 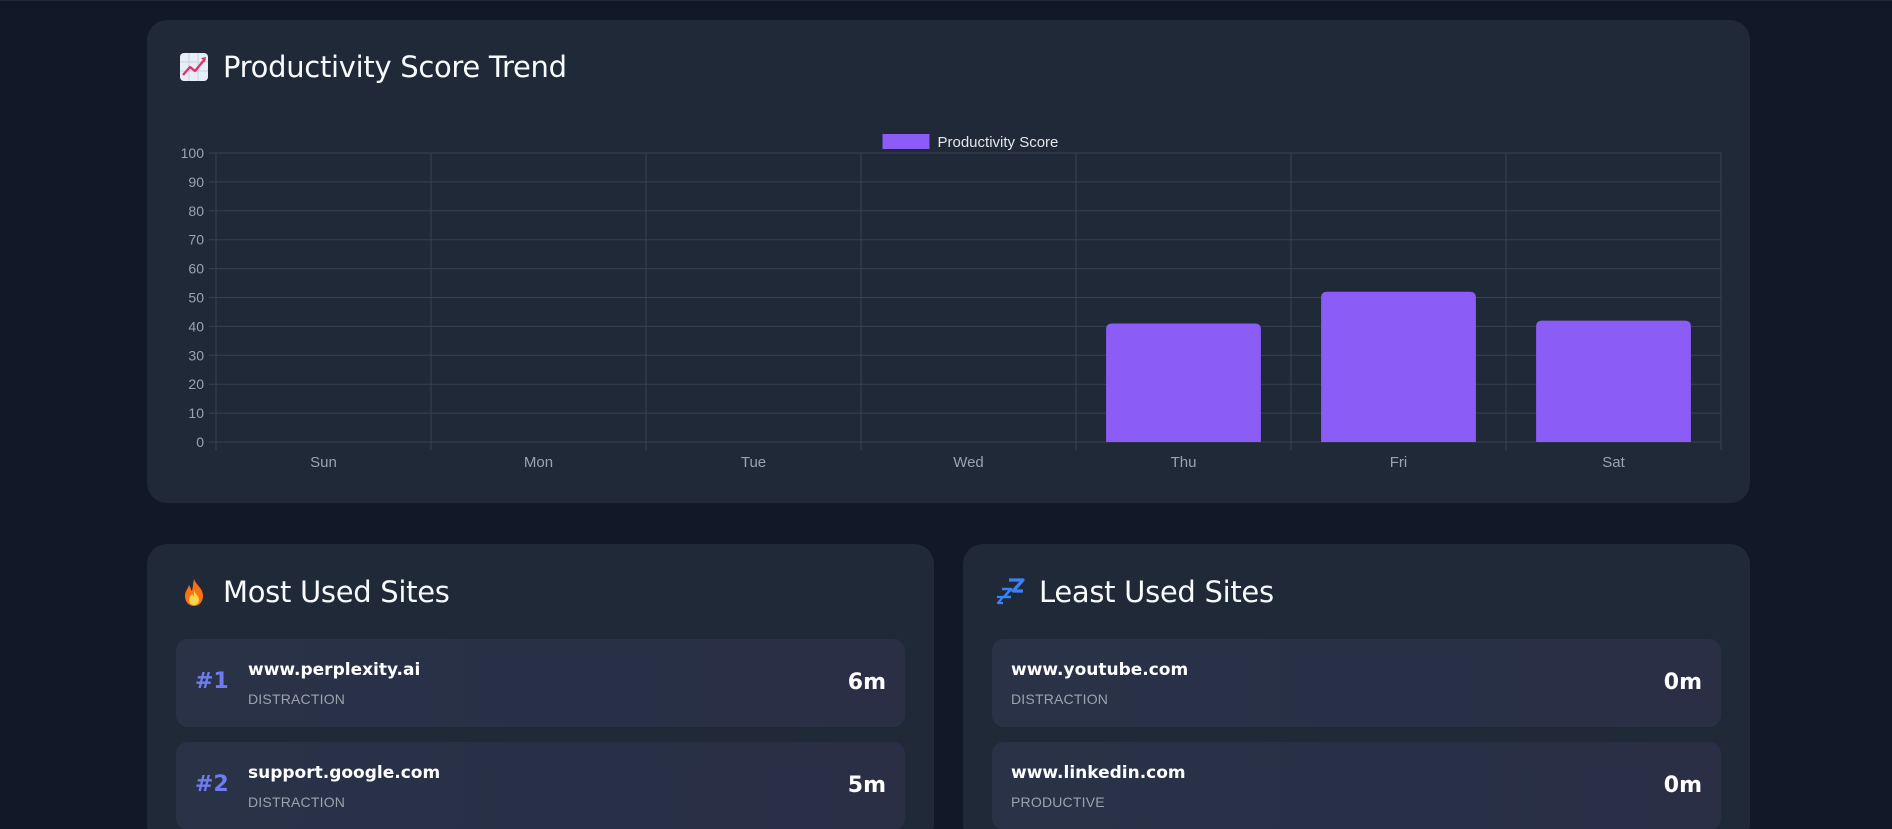 I want to click on site-name: support.google.com, so click(x=344, y=773).